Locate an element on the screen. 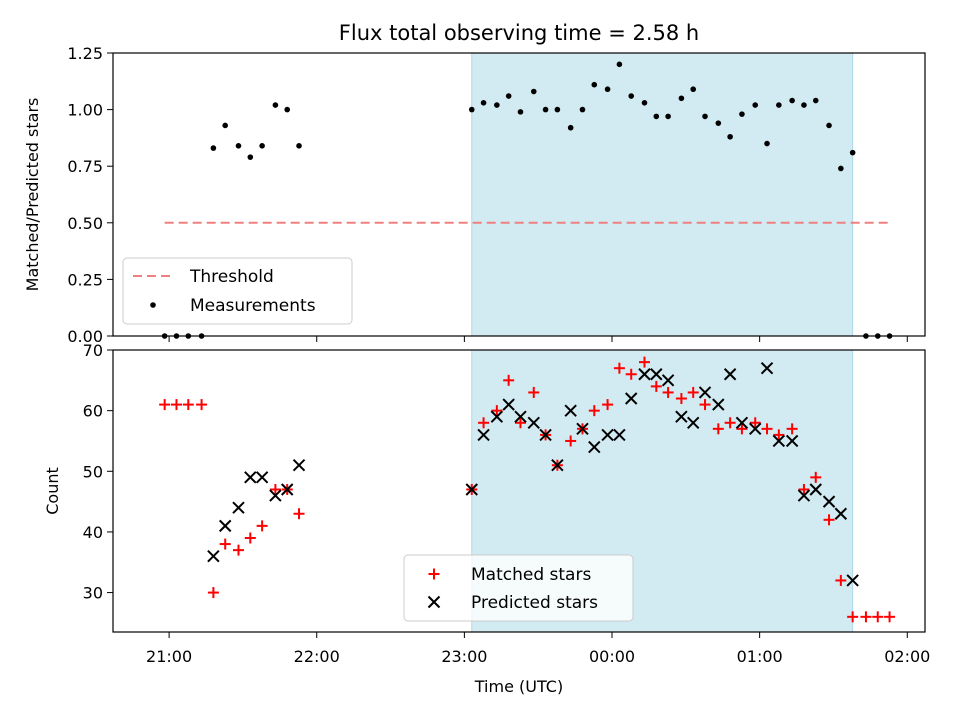 This screenshot has height=720, width=960. ratio-legend: Threshold Measurements is located at coordinates (237, 291).